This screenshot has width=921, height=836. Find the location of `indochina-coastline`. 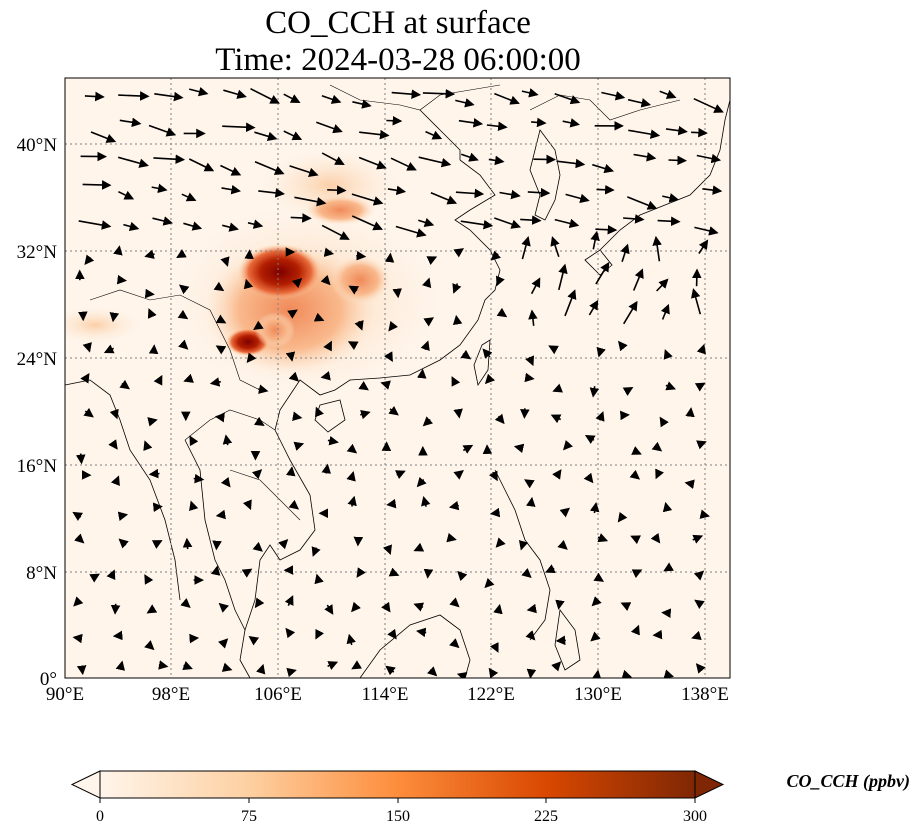

indochina-coastline is located at coordinates (250, 530).